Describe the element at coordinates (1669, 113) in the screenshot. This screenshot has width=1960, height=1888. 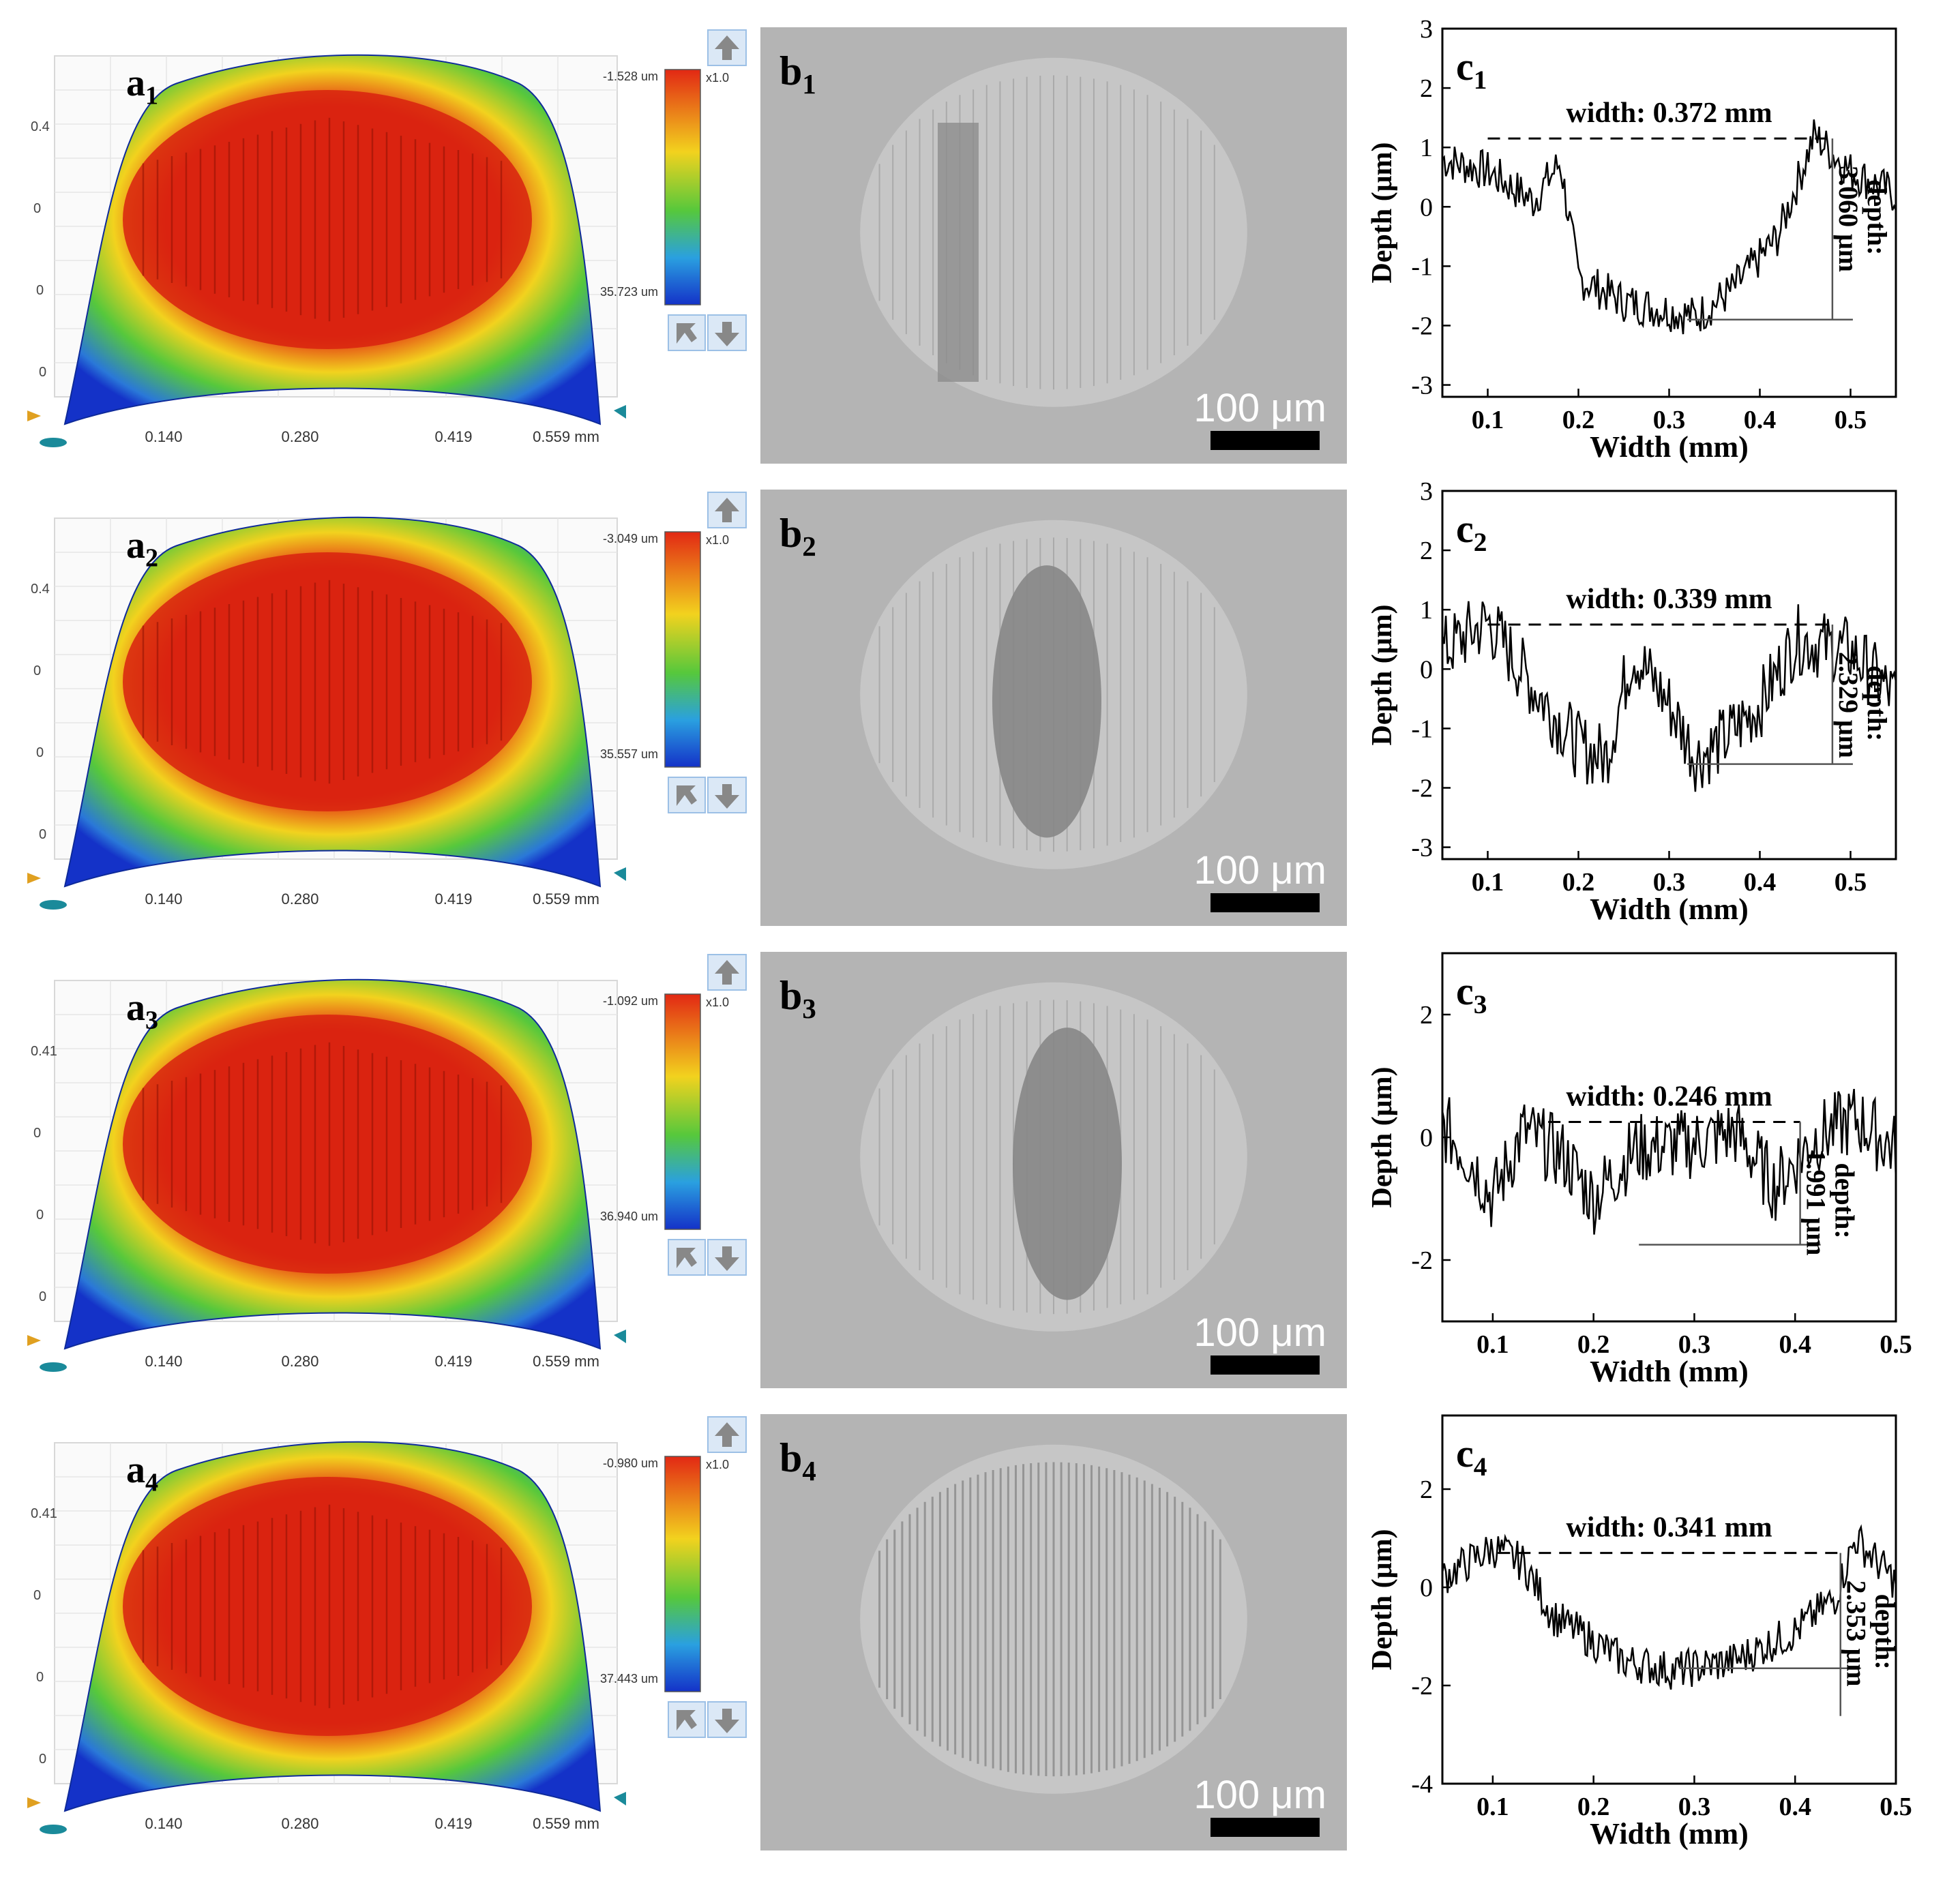
I see `width-annotation: width: 0.372 mm` at that location.